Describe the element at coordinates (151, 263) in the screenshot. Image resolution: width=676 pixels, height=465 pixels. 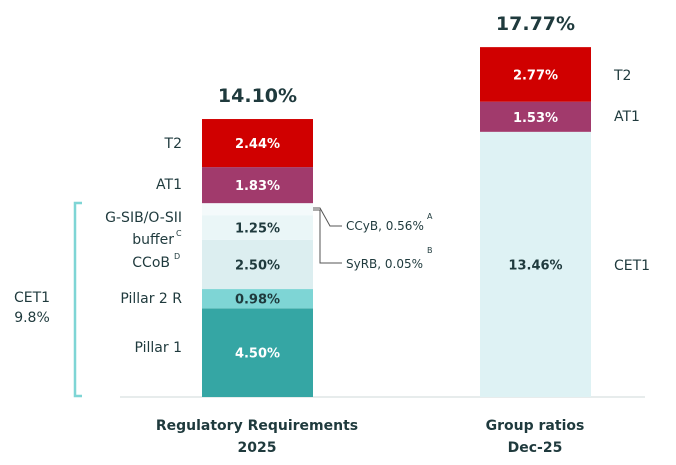
I see `left-label-ccob: CCoB` at that location.